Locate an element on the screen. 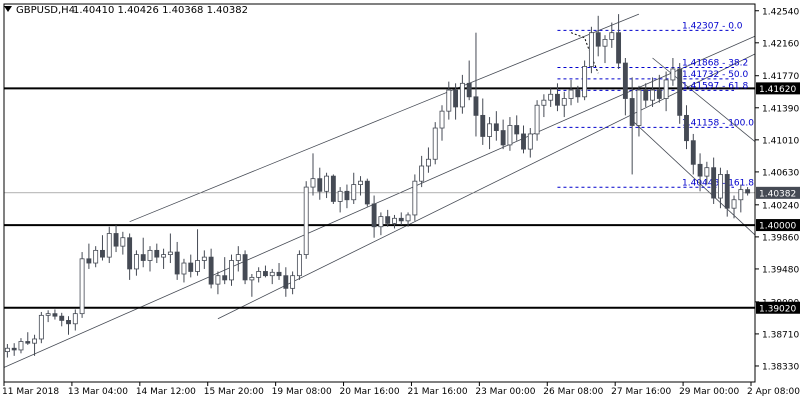 This screenshot has width=800, height=400. y-tick-label: 1.39090 is located at coordinates (780, 303).